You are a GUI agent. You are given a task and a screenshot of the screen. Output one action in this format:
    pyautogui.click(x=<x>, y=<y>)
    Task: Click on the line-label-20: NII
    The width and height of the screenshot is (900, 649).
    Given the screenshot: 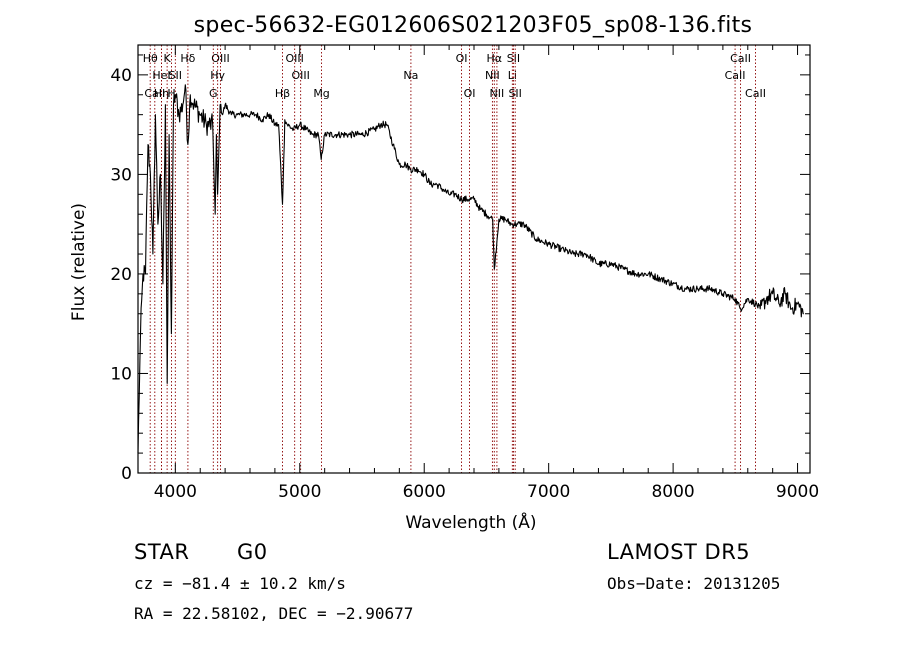 What is the action you would take?
    pyautogui.click(x=497, y=93)
    